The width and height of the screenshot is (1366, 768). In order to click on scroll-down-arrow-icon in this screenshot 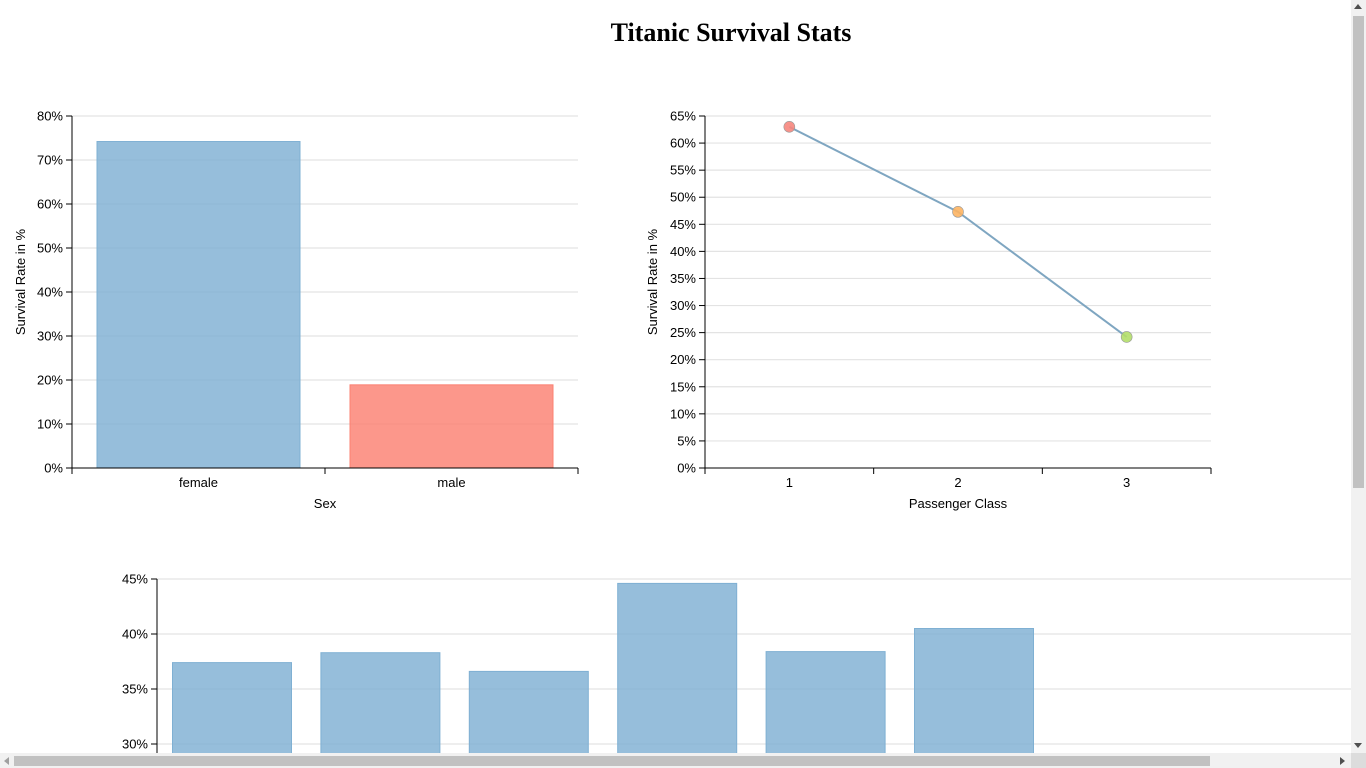, I will do `click(1358, 745)`.